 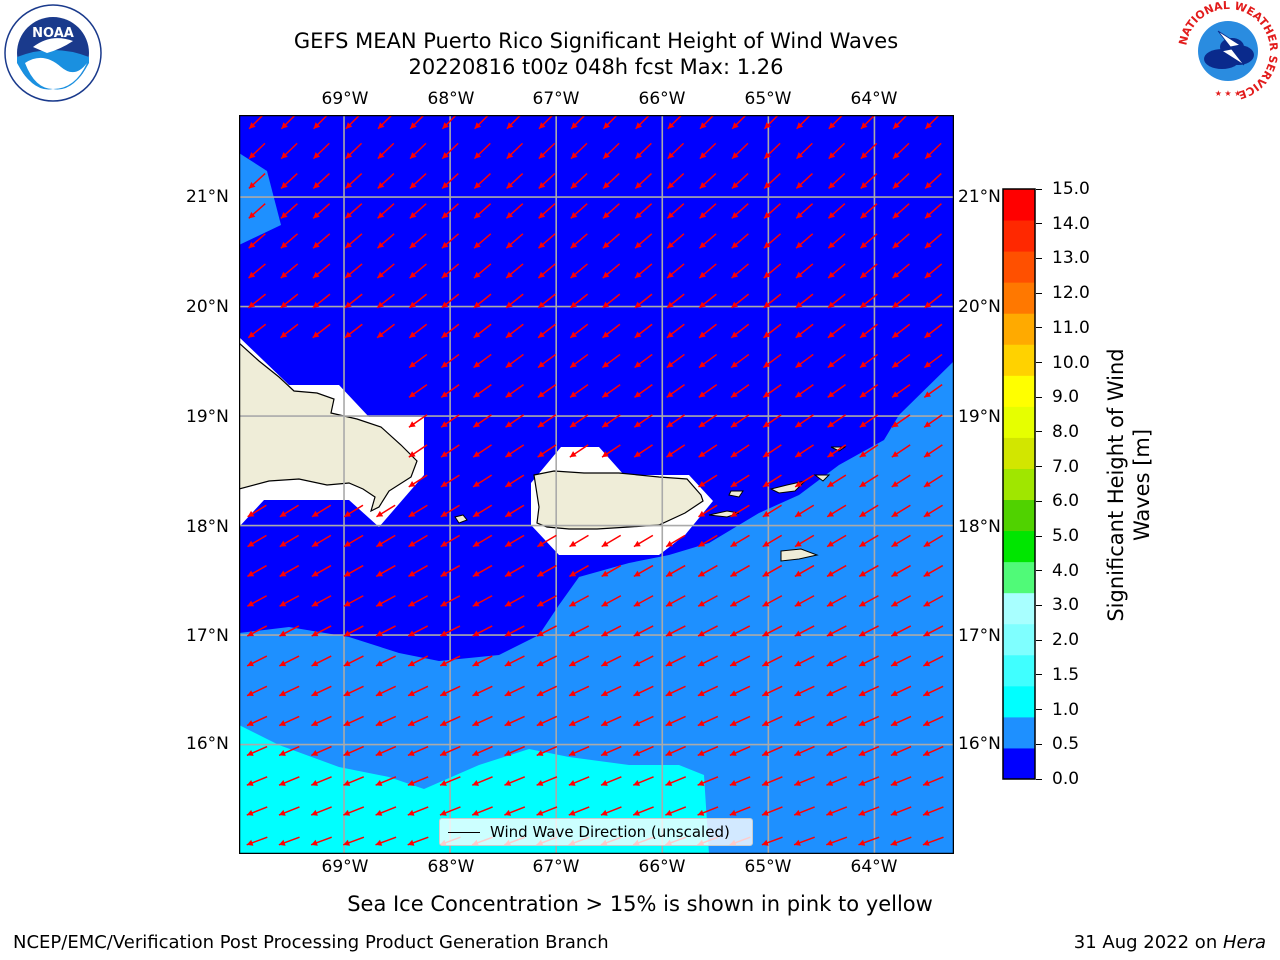 I want to click on lon-tick-top: 67°W, so click(x=556, y=99).